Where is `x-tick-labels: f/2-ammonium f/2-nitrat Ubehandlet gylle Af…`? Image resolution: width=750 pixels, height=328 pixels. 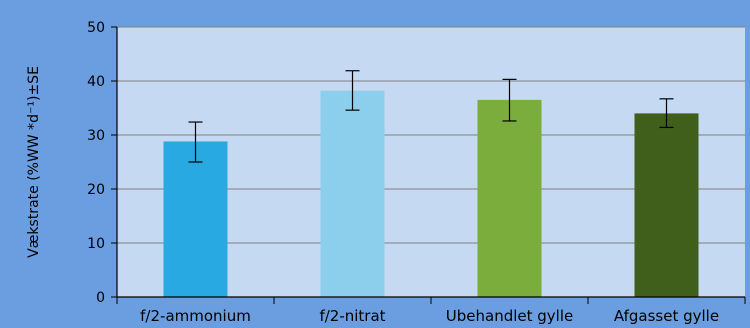
x-tick-labels: f/2-ammonium f/2-nitrat Ubehandlet gylle Af… is located at coordinates (429, 316).